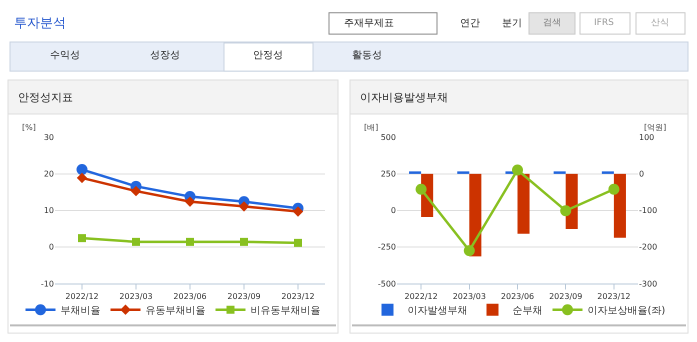 The height and width of the screenshot is (342, 697). Describe the element at coordinates (29, 127) in the screenshot. I see `y-axis-title: [%]` at that location.